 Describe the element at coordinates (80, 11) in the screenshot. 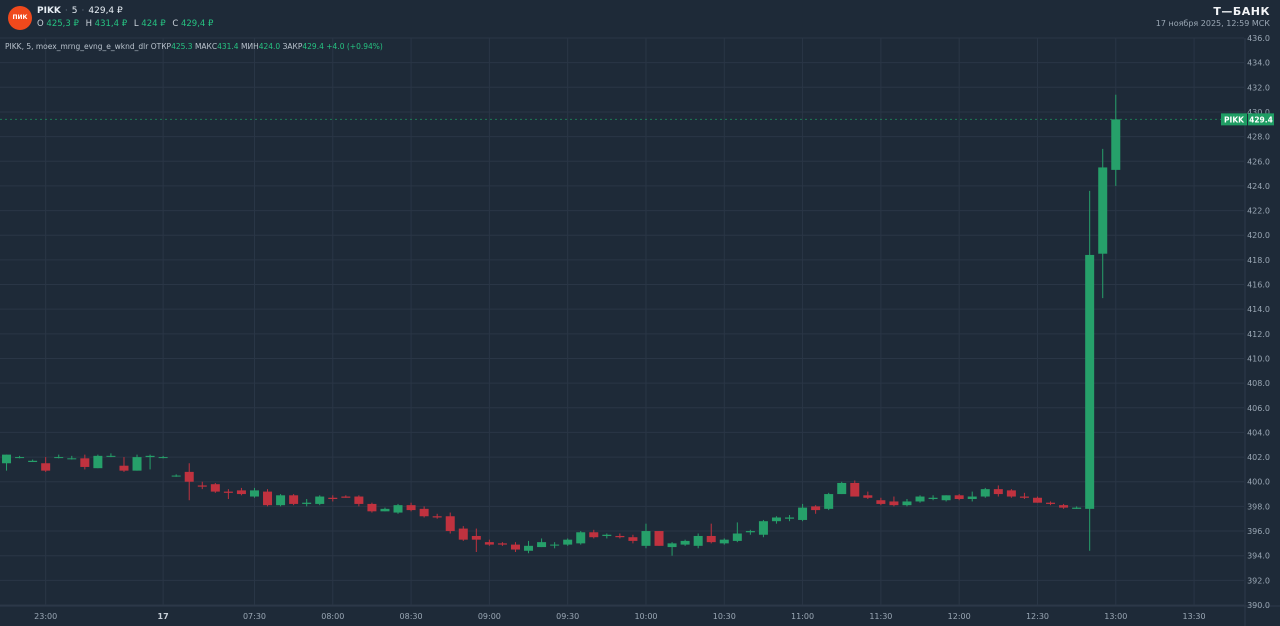

I see `ticker-line: PIKK · 5 · 429,4 ₽` at that location.